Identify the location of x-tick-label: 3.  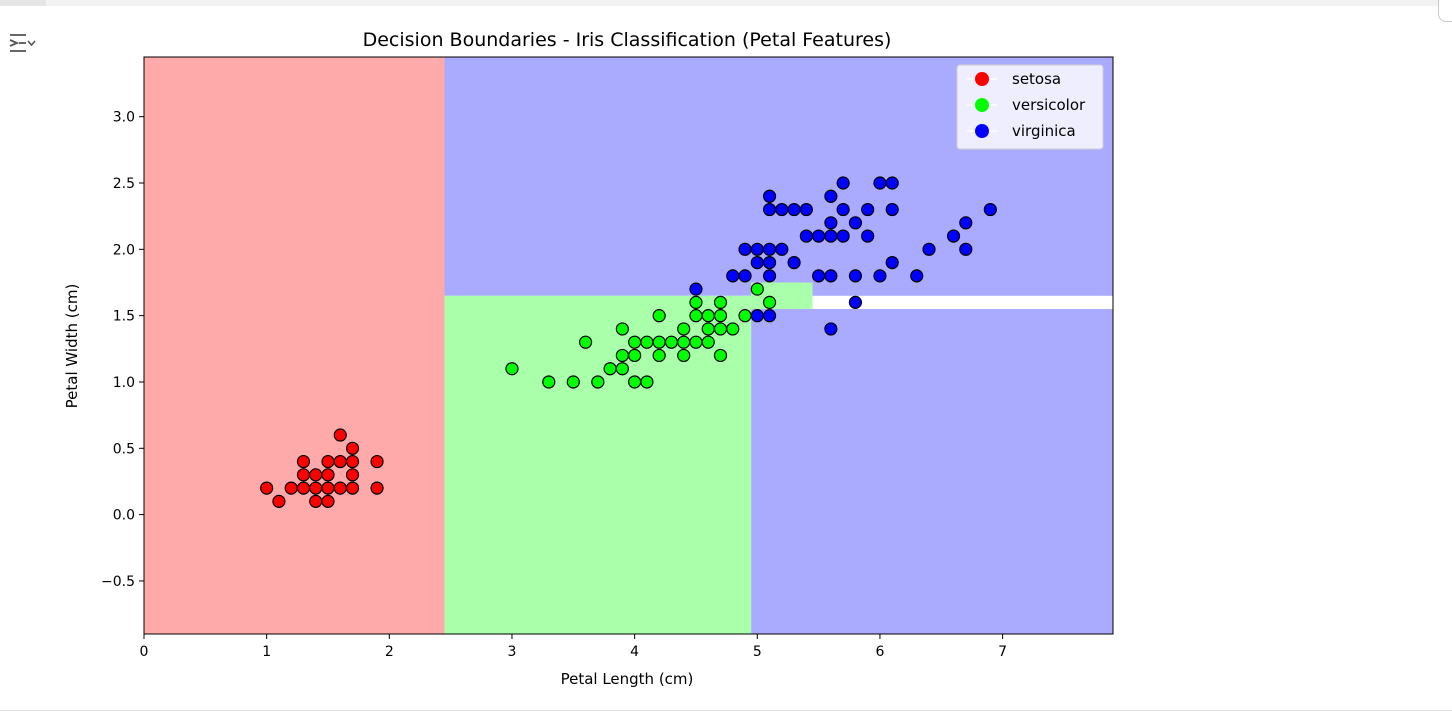
(512, 652).